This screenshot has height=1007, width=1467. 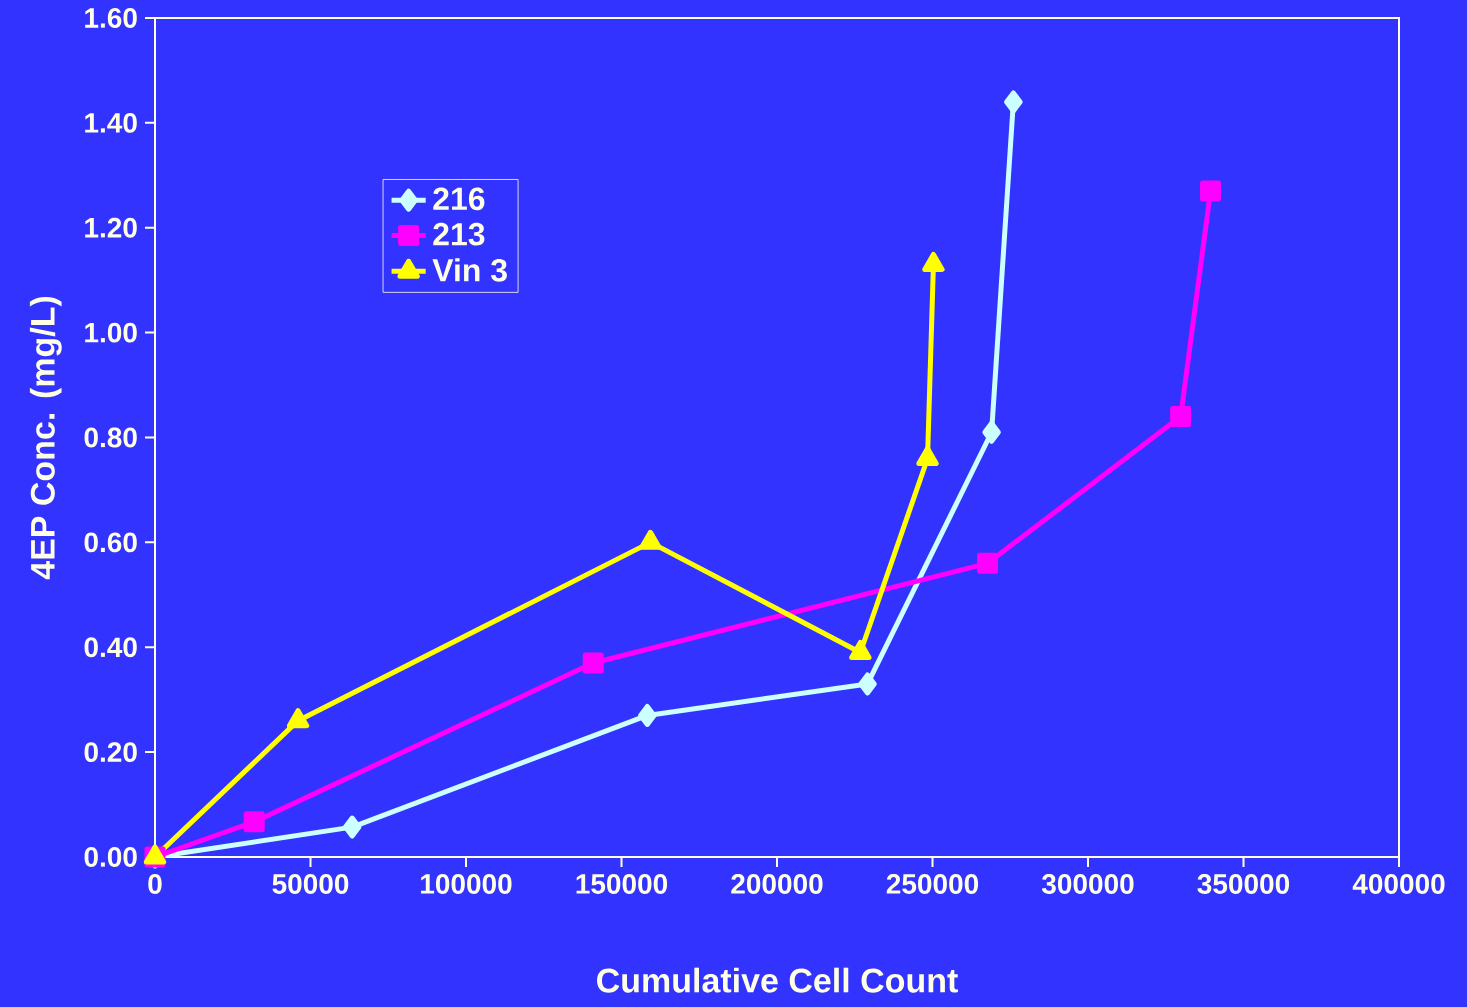 What do you see at coordinates (111, 18) in the screenshot?
I see `y-tick-label: 1.60` at bounding box center [111, 18].